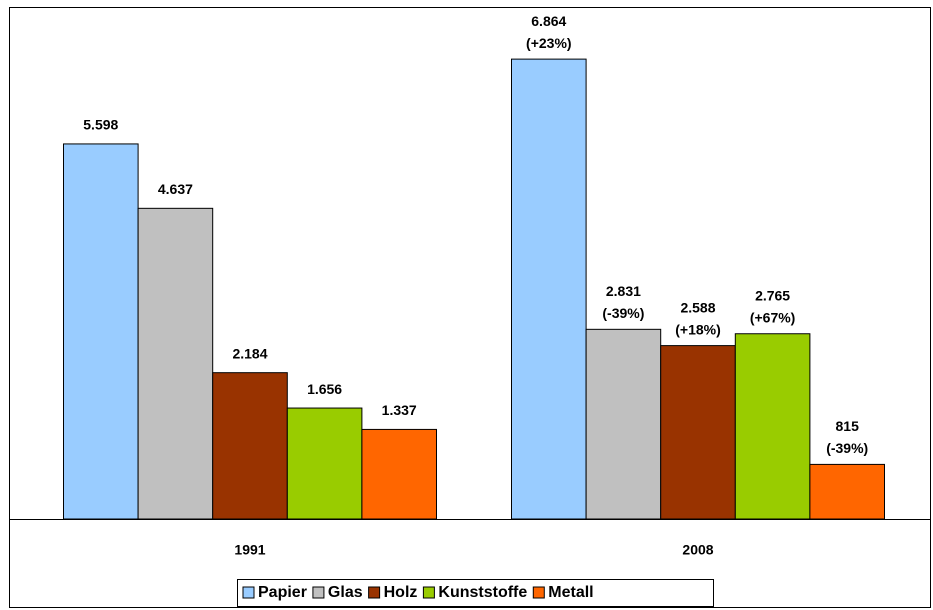 The width and height of the screenshot is (933, 610). I want to click on data-label: 1.337, so click(399, 410).